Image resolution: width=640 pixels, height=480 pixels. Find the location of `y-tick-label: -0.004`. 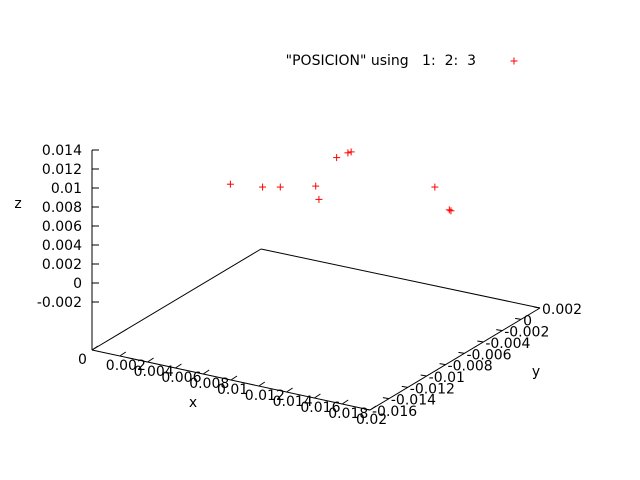

y-tick-label: -0.004 is located at coordinates (507, 344).